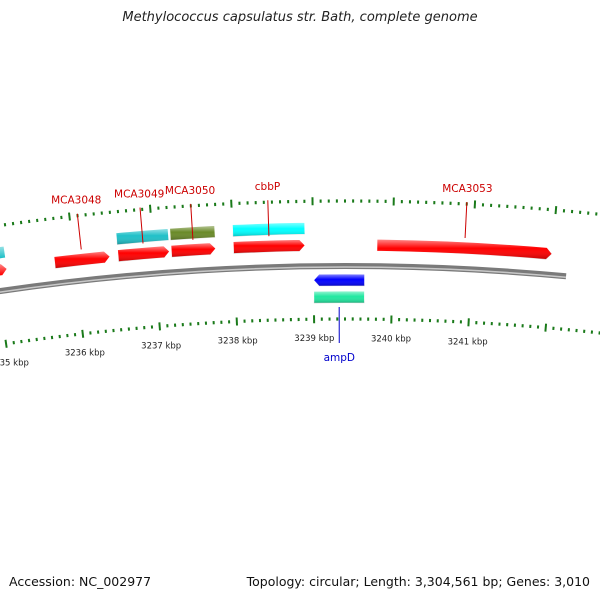  What do you see at coordinates (80, 581) in the screenshot?
I see `accession-text: Accession: NC_002977` at bounding box center [80, 581].